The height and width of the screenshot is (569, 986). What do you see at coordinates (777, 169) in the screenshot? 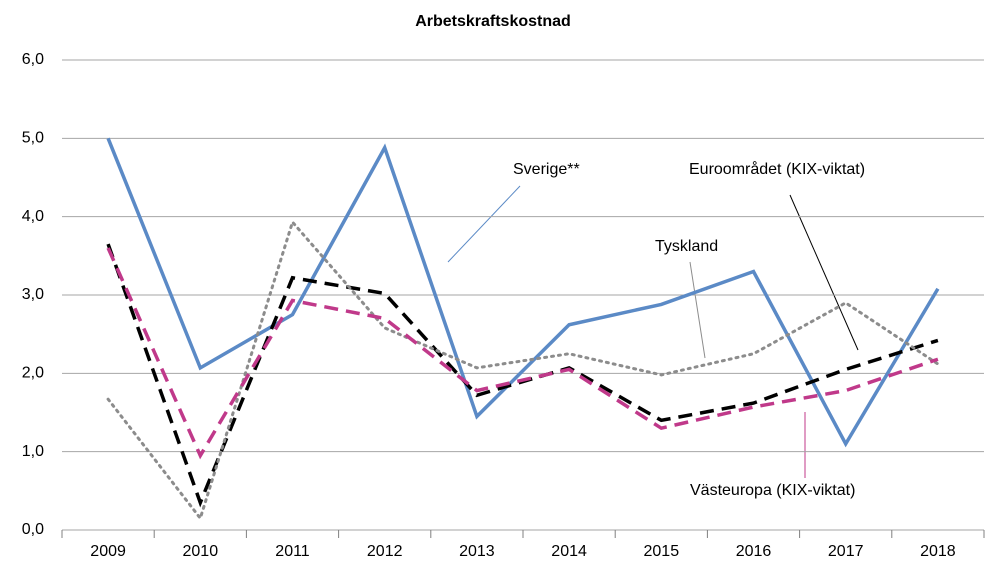
I see `series-label: Euroområdet (KIX-viktat)` at bounding box center [777, 169].